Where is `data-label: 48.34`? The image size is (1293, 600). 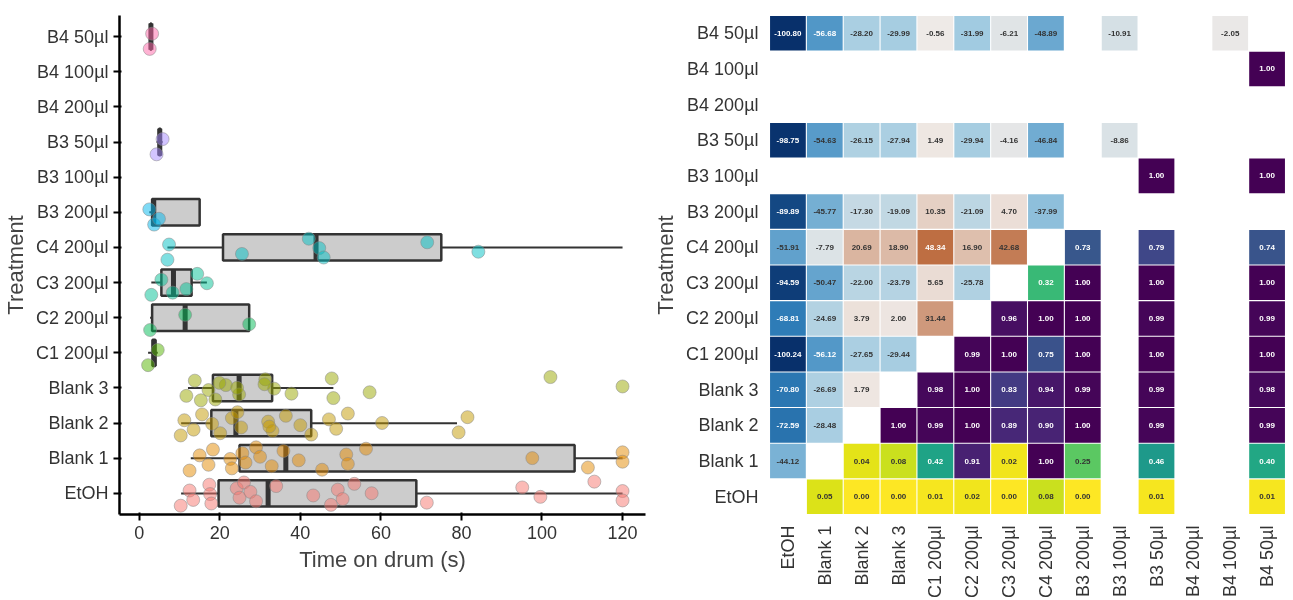
data-label: 48.34 is located at coordinates (935, 247).